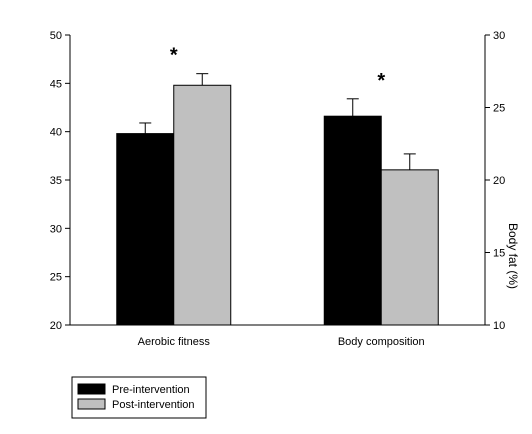 This screenshot has height=434, width=532. Describe the element at coordinates (513, 256) in the screenshot. I see `right-axis-title: Body fat (%)` at that location.